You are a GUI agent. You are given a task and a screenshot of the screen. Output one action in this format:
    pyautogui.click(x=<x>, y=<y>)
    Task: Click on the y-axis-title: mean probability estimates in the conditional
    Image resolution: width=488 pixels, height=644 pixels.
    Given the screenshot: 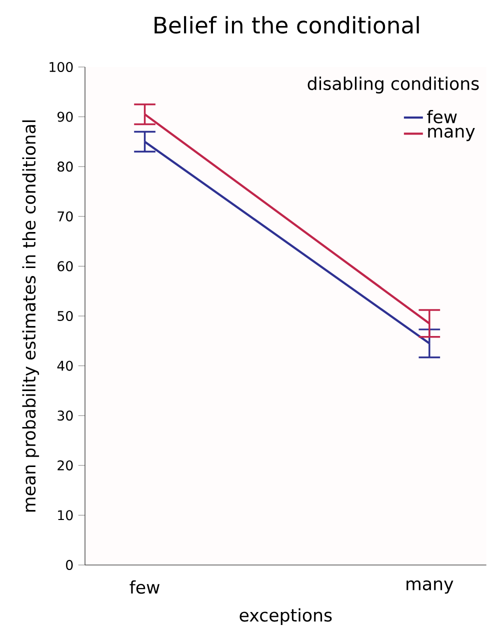 What is the action you would take?
    pyautogui.click(x=31, y=316)
    